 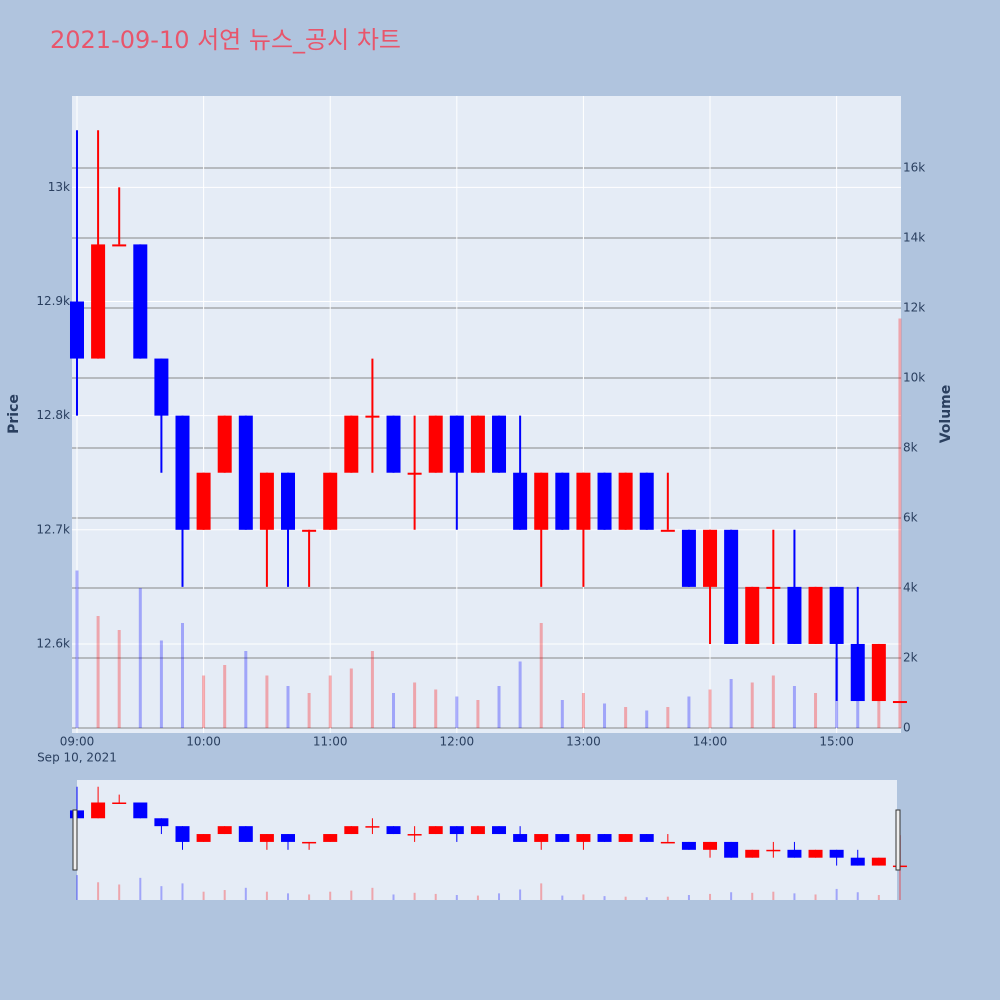 What do you see at coordinates (14, 414) in the screenshot?
I see `y-axis-title: Price` at bounding box center [14, 414].